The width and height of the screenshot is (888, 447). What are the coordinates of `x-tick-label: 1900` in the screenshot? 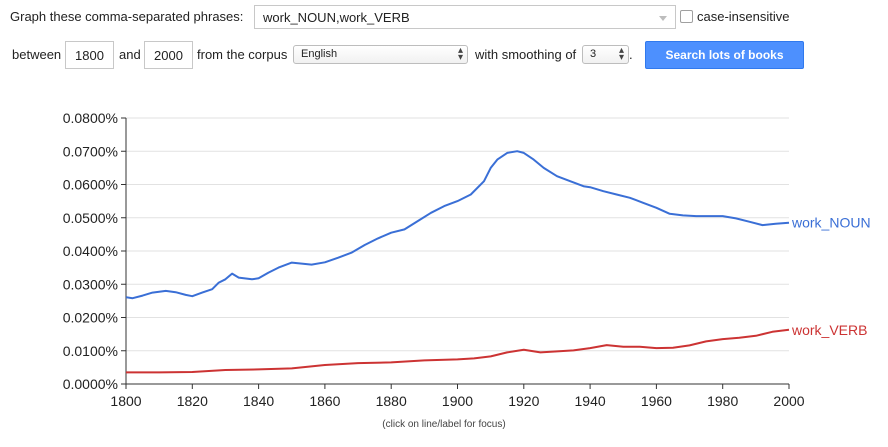 It's located at (457, 401).